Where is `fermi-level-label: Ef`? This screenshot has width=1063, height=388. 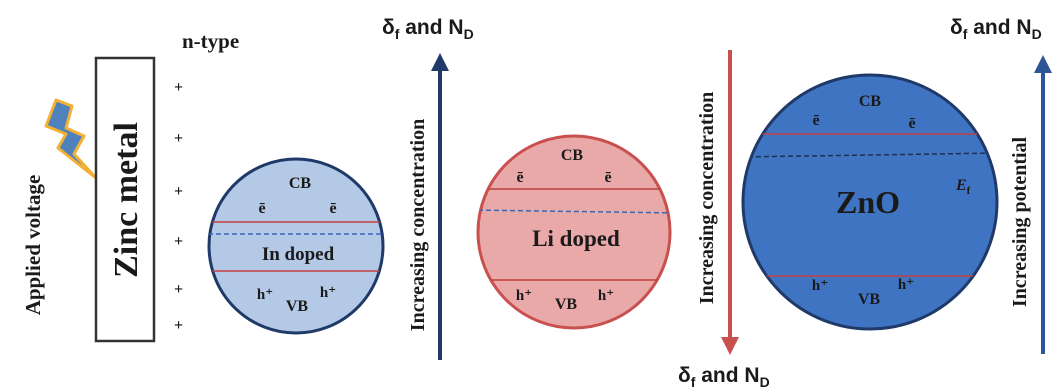
fermi-level-label: Ef is located at coordinates (963, 187).